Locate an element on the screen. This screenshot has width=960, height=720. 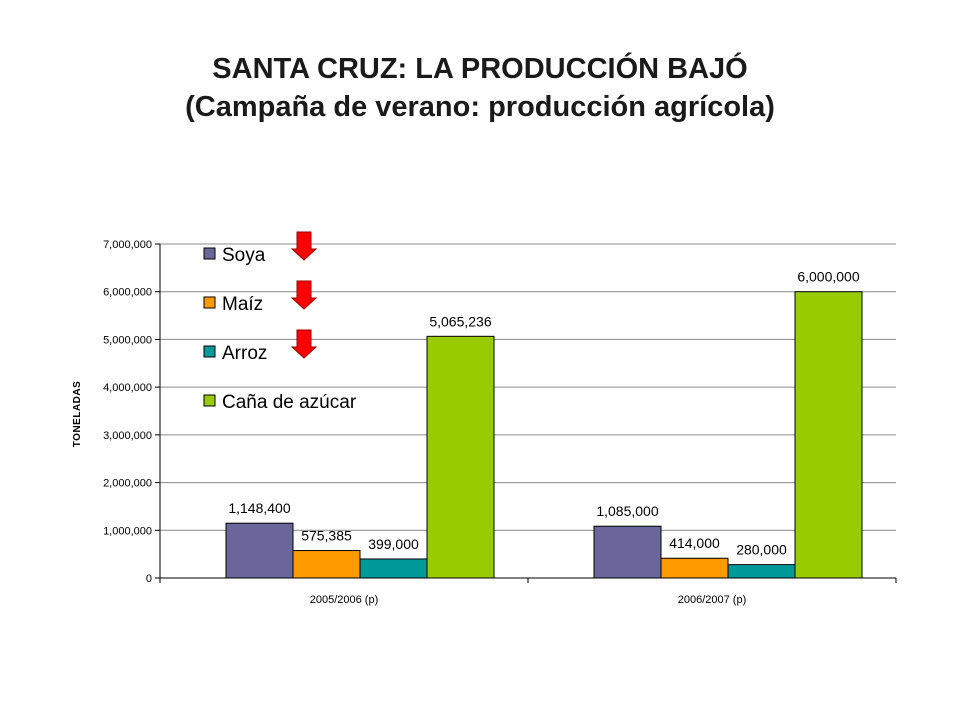
legend-entry: Maíz is located at coordinates (242, 304).